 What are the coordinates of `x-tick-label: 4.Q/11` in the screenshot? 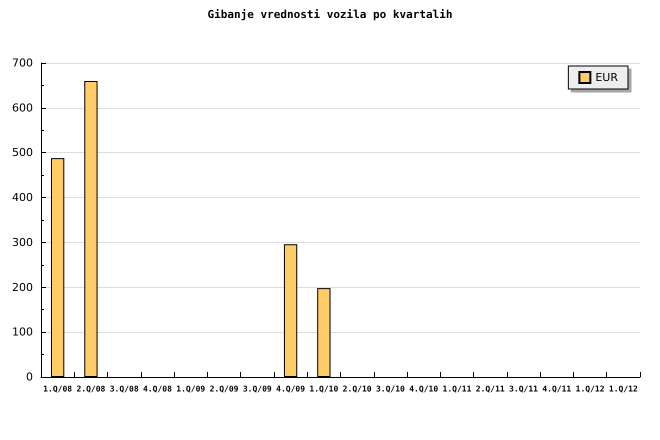 It's located at (557, 389).